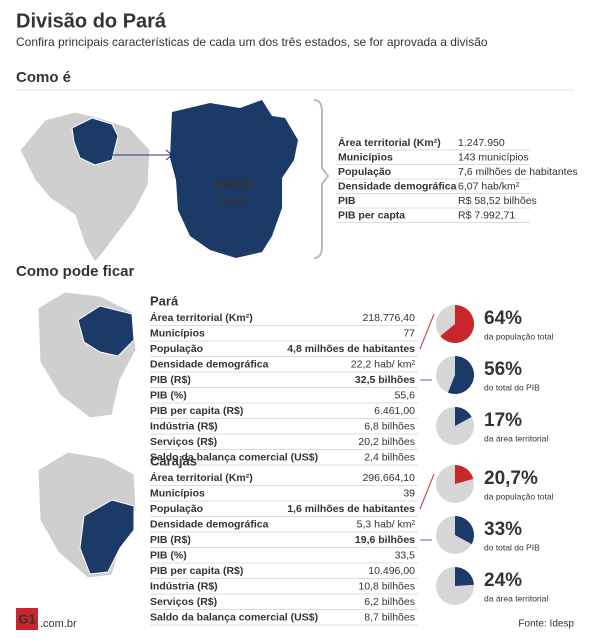  Describe the element at coordinates (503, 318) in the screenshot. I see `pie-percent: 64%` at that location.